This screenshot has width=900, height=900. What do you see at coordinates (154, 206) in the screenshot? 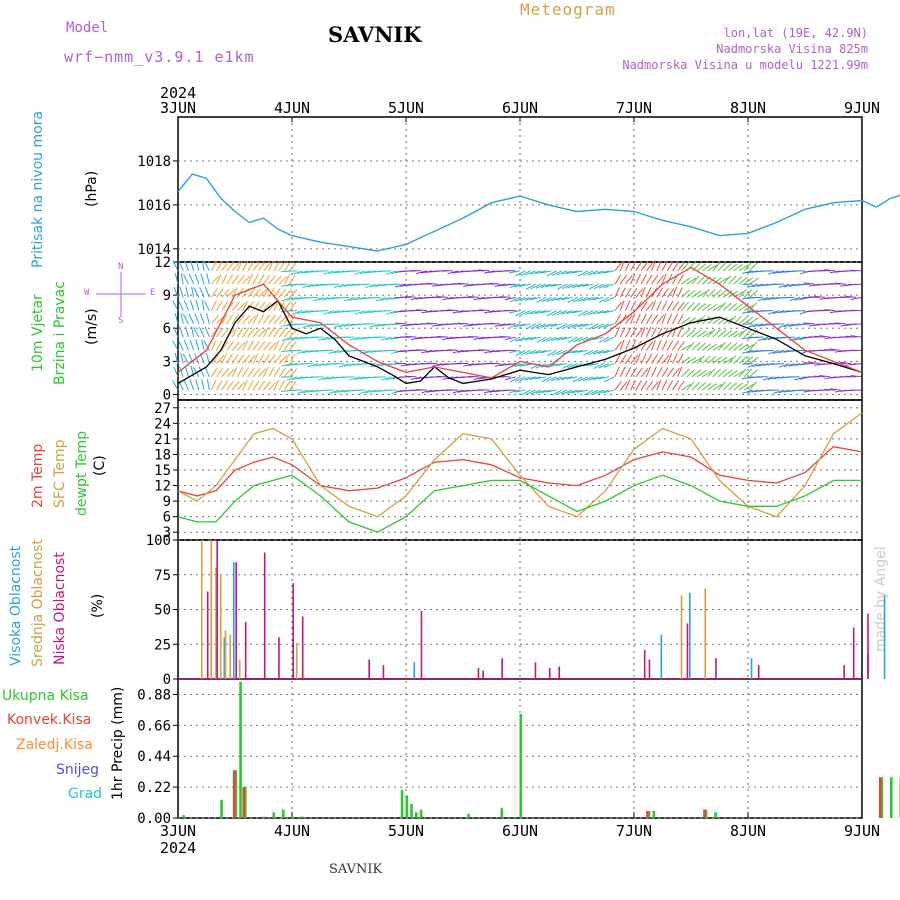
I see `y-tick-label: 1016` at bounding box center [154, 206].